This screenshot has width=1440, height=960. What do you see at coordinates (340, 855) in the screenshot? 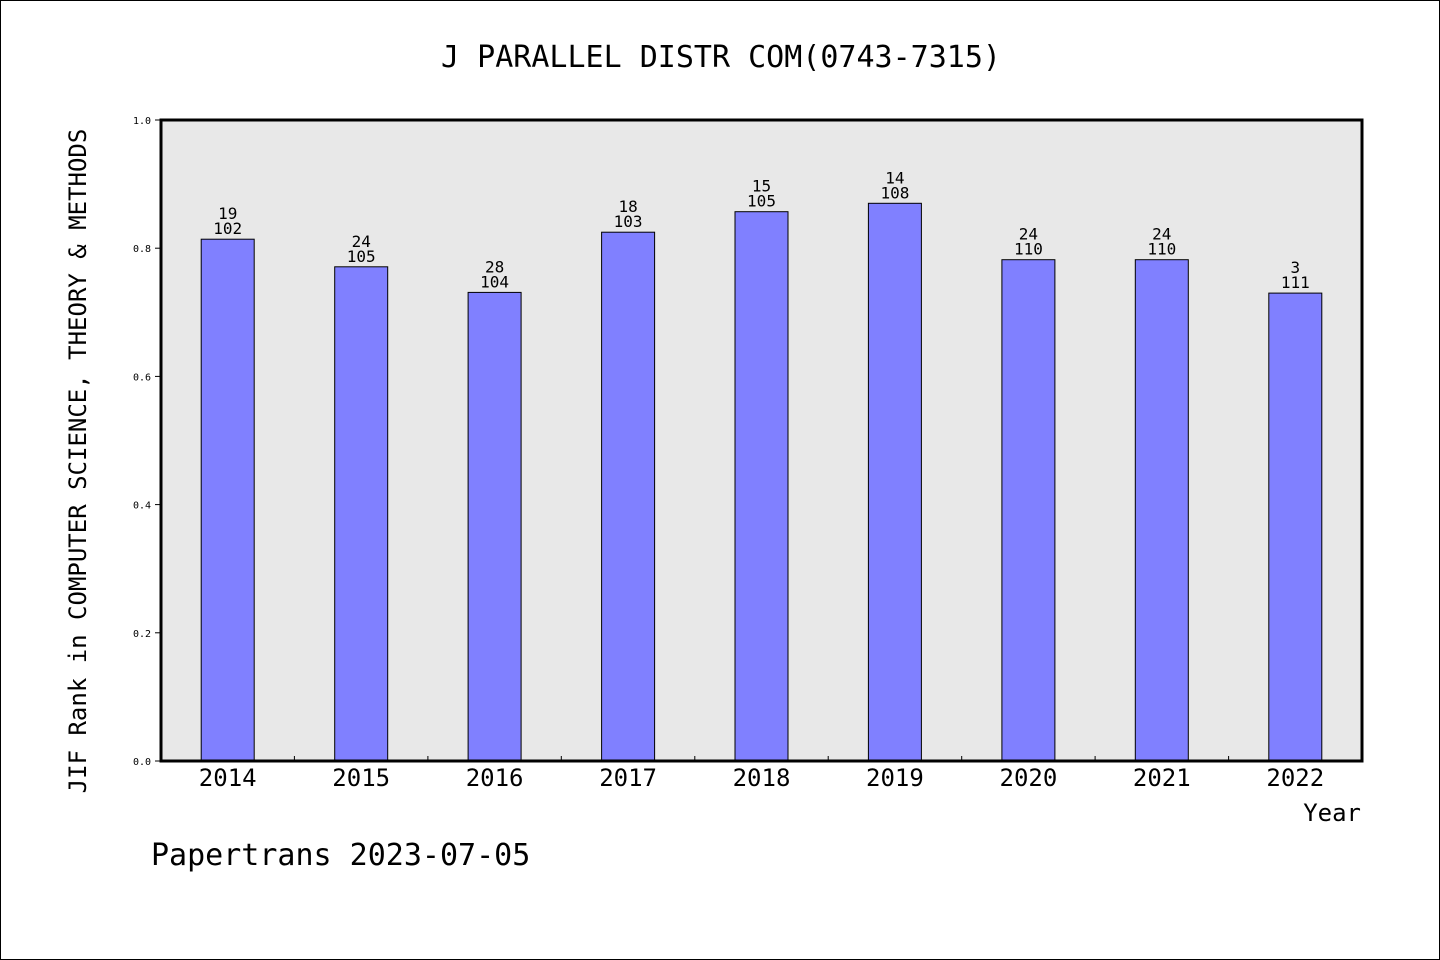
I see `footer-credit: Papertrans 2023-07-05` at bounding box center [340, 855].